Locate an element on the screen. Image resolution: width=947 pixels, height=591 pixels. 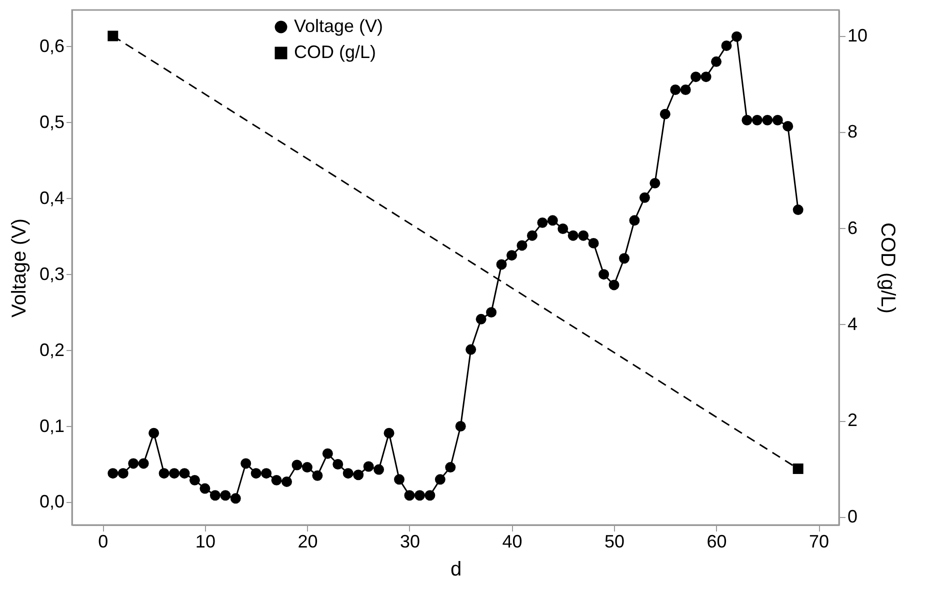
y2-tick-label: 10 is located at coordinates (858, 35).